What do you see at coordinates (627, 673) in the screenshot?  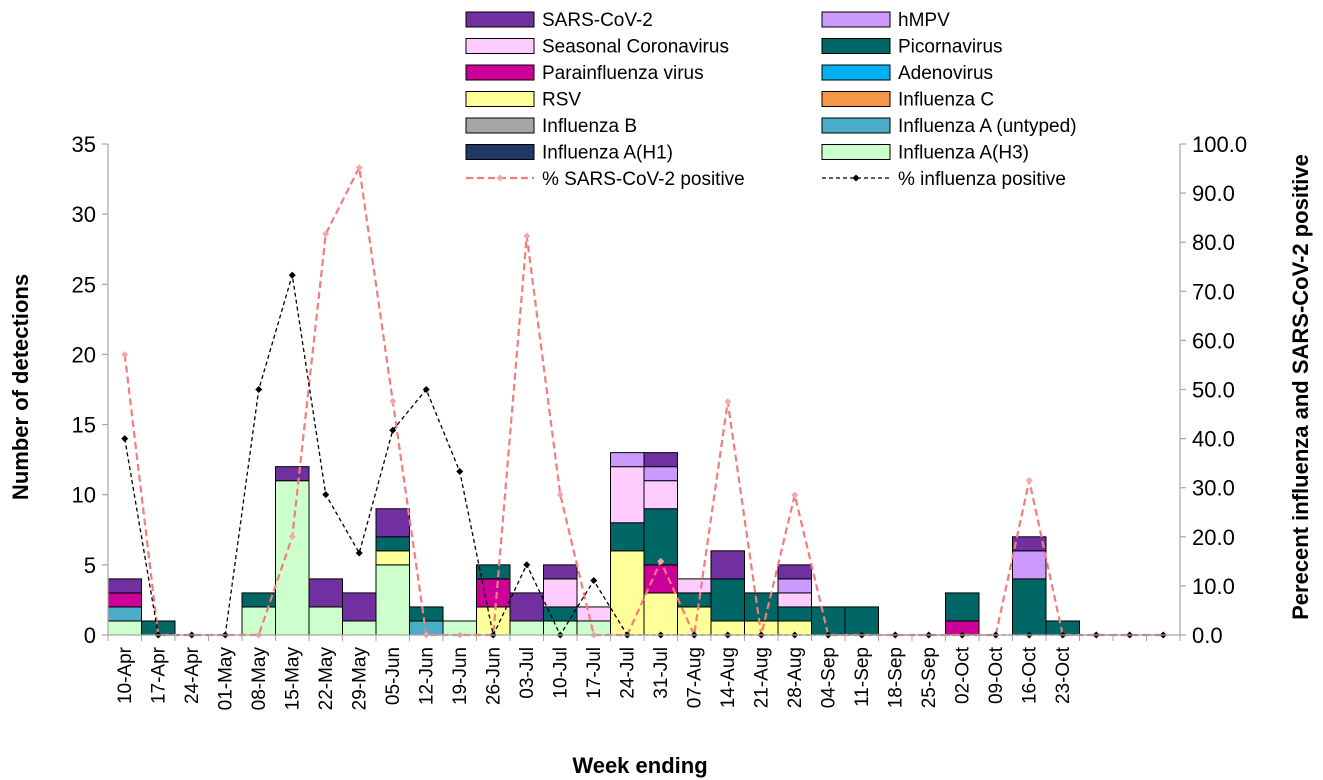 I see `x-tick-label: 24-Jul` at bounding box center [627, 673].